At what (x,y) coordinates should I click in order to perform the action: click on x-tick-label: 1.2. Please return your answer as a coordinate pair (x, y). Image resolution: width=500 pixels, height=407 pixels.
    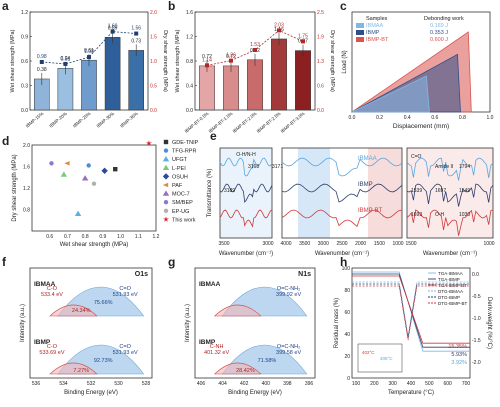
    Looking at the image, I should click on (156, 237).